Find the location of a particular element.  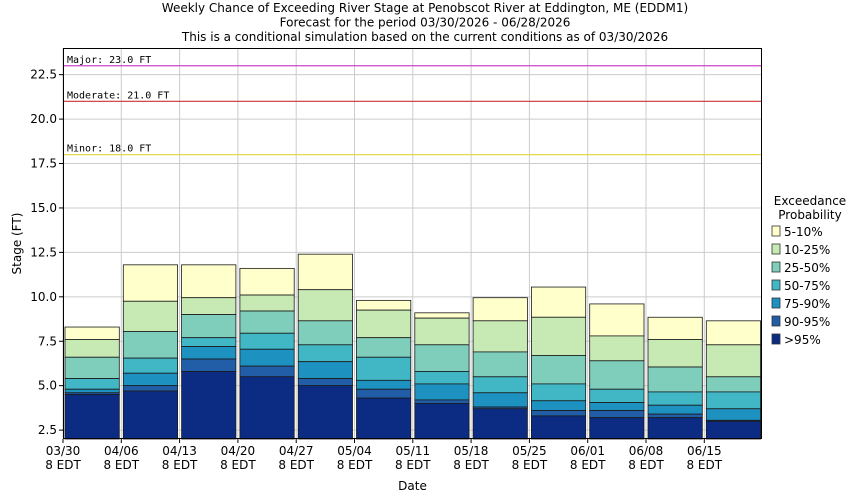

y-tick-label: 12.5 is located at coordinates (43, 252).